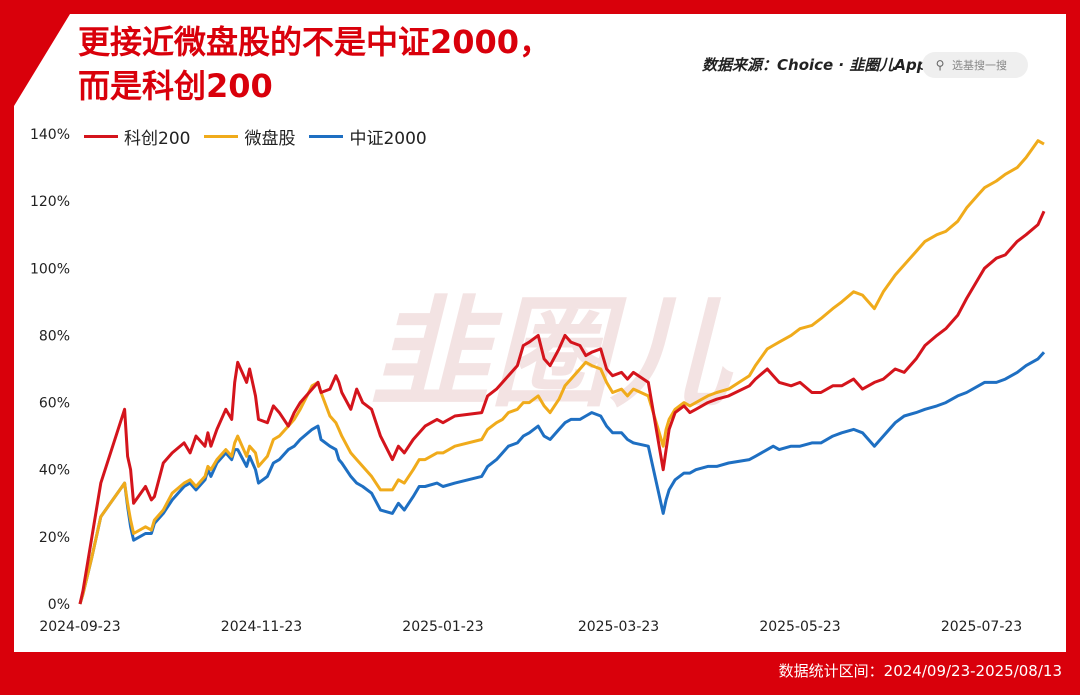 The height and width of the screenshot is (695, 1080). I want to click on legend-swatch-kechuang, so click(101, 136).